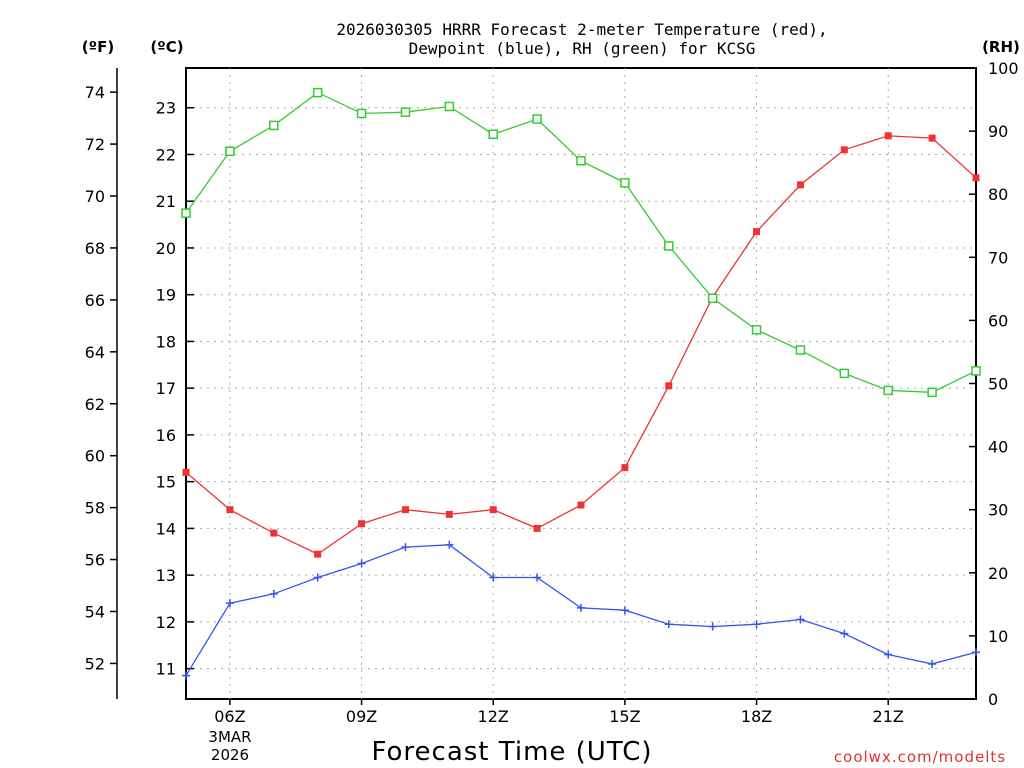 This screenshot has width=1024, height=768. I want to click on celsius-tick-label: 17, so click(166, 388).